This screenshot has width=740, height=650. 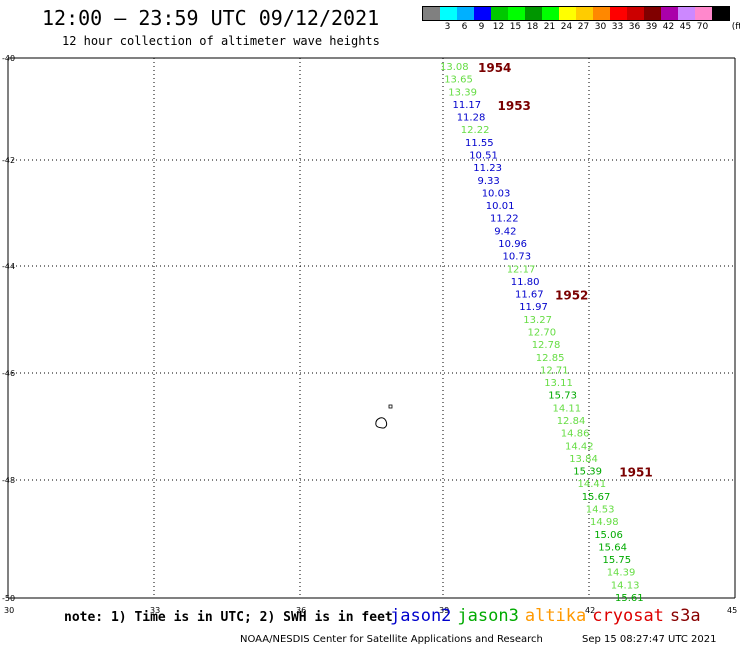 I want to click on page-title: 12:00 – 23:59 UTC 09/12/2021, so click(x=211, y=18).